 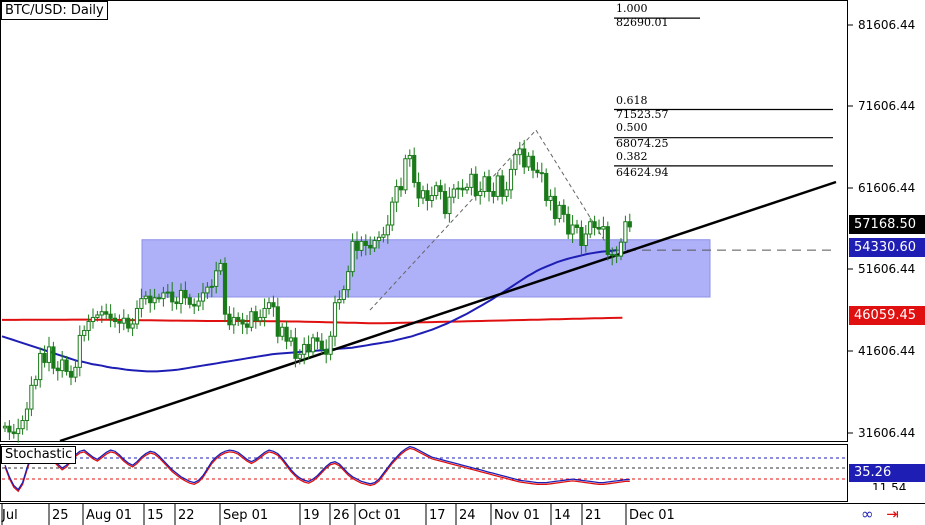 I want to click on price-label-61606: 61606.44, so click(x=887, y=188).